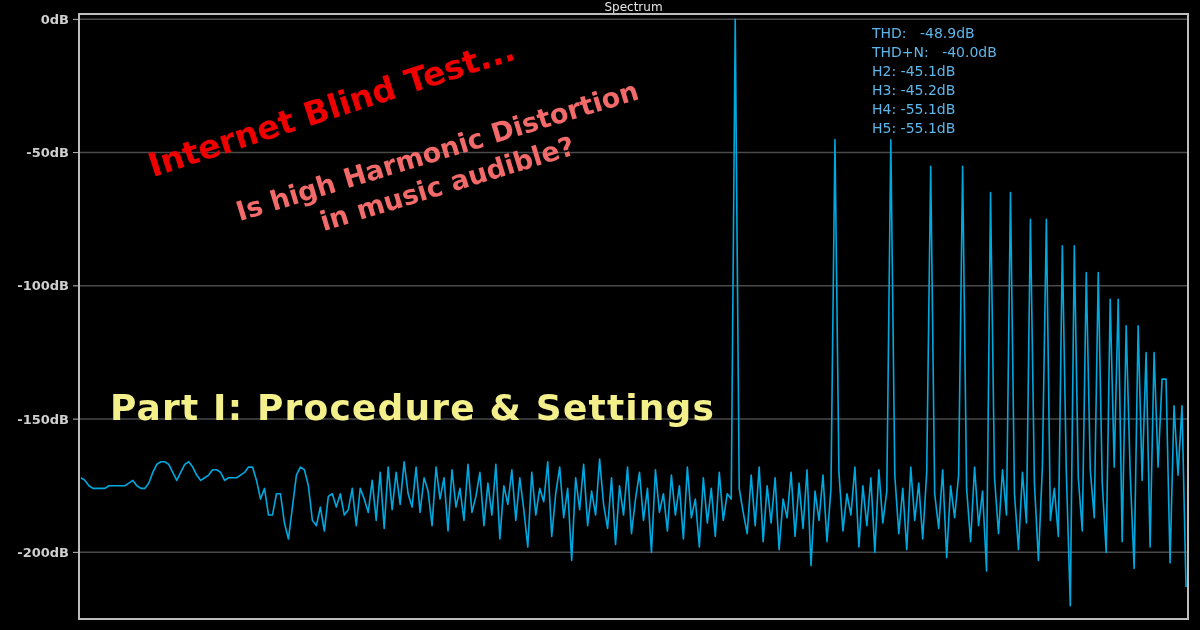  I want to click on annotation: H5: -55.1dB, so click(914, 128).